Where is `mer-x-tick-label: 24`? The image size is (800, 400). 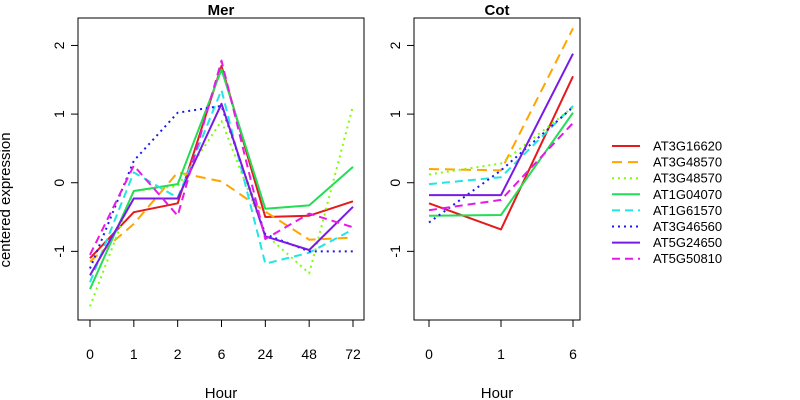
mer-x-tick-label: 24 is located at coordinates (266, 354).